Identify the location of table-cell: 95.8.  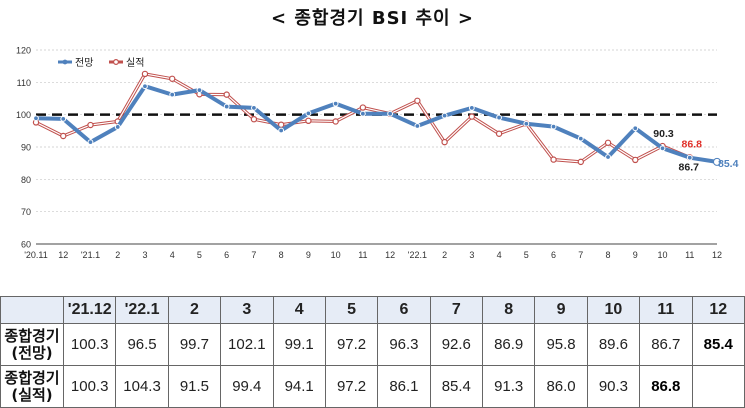
(561, 344).